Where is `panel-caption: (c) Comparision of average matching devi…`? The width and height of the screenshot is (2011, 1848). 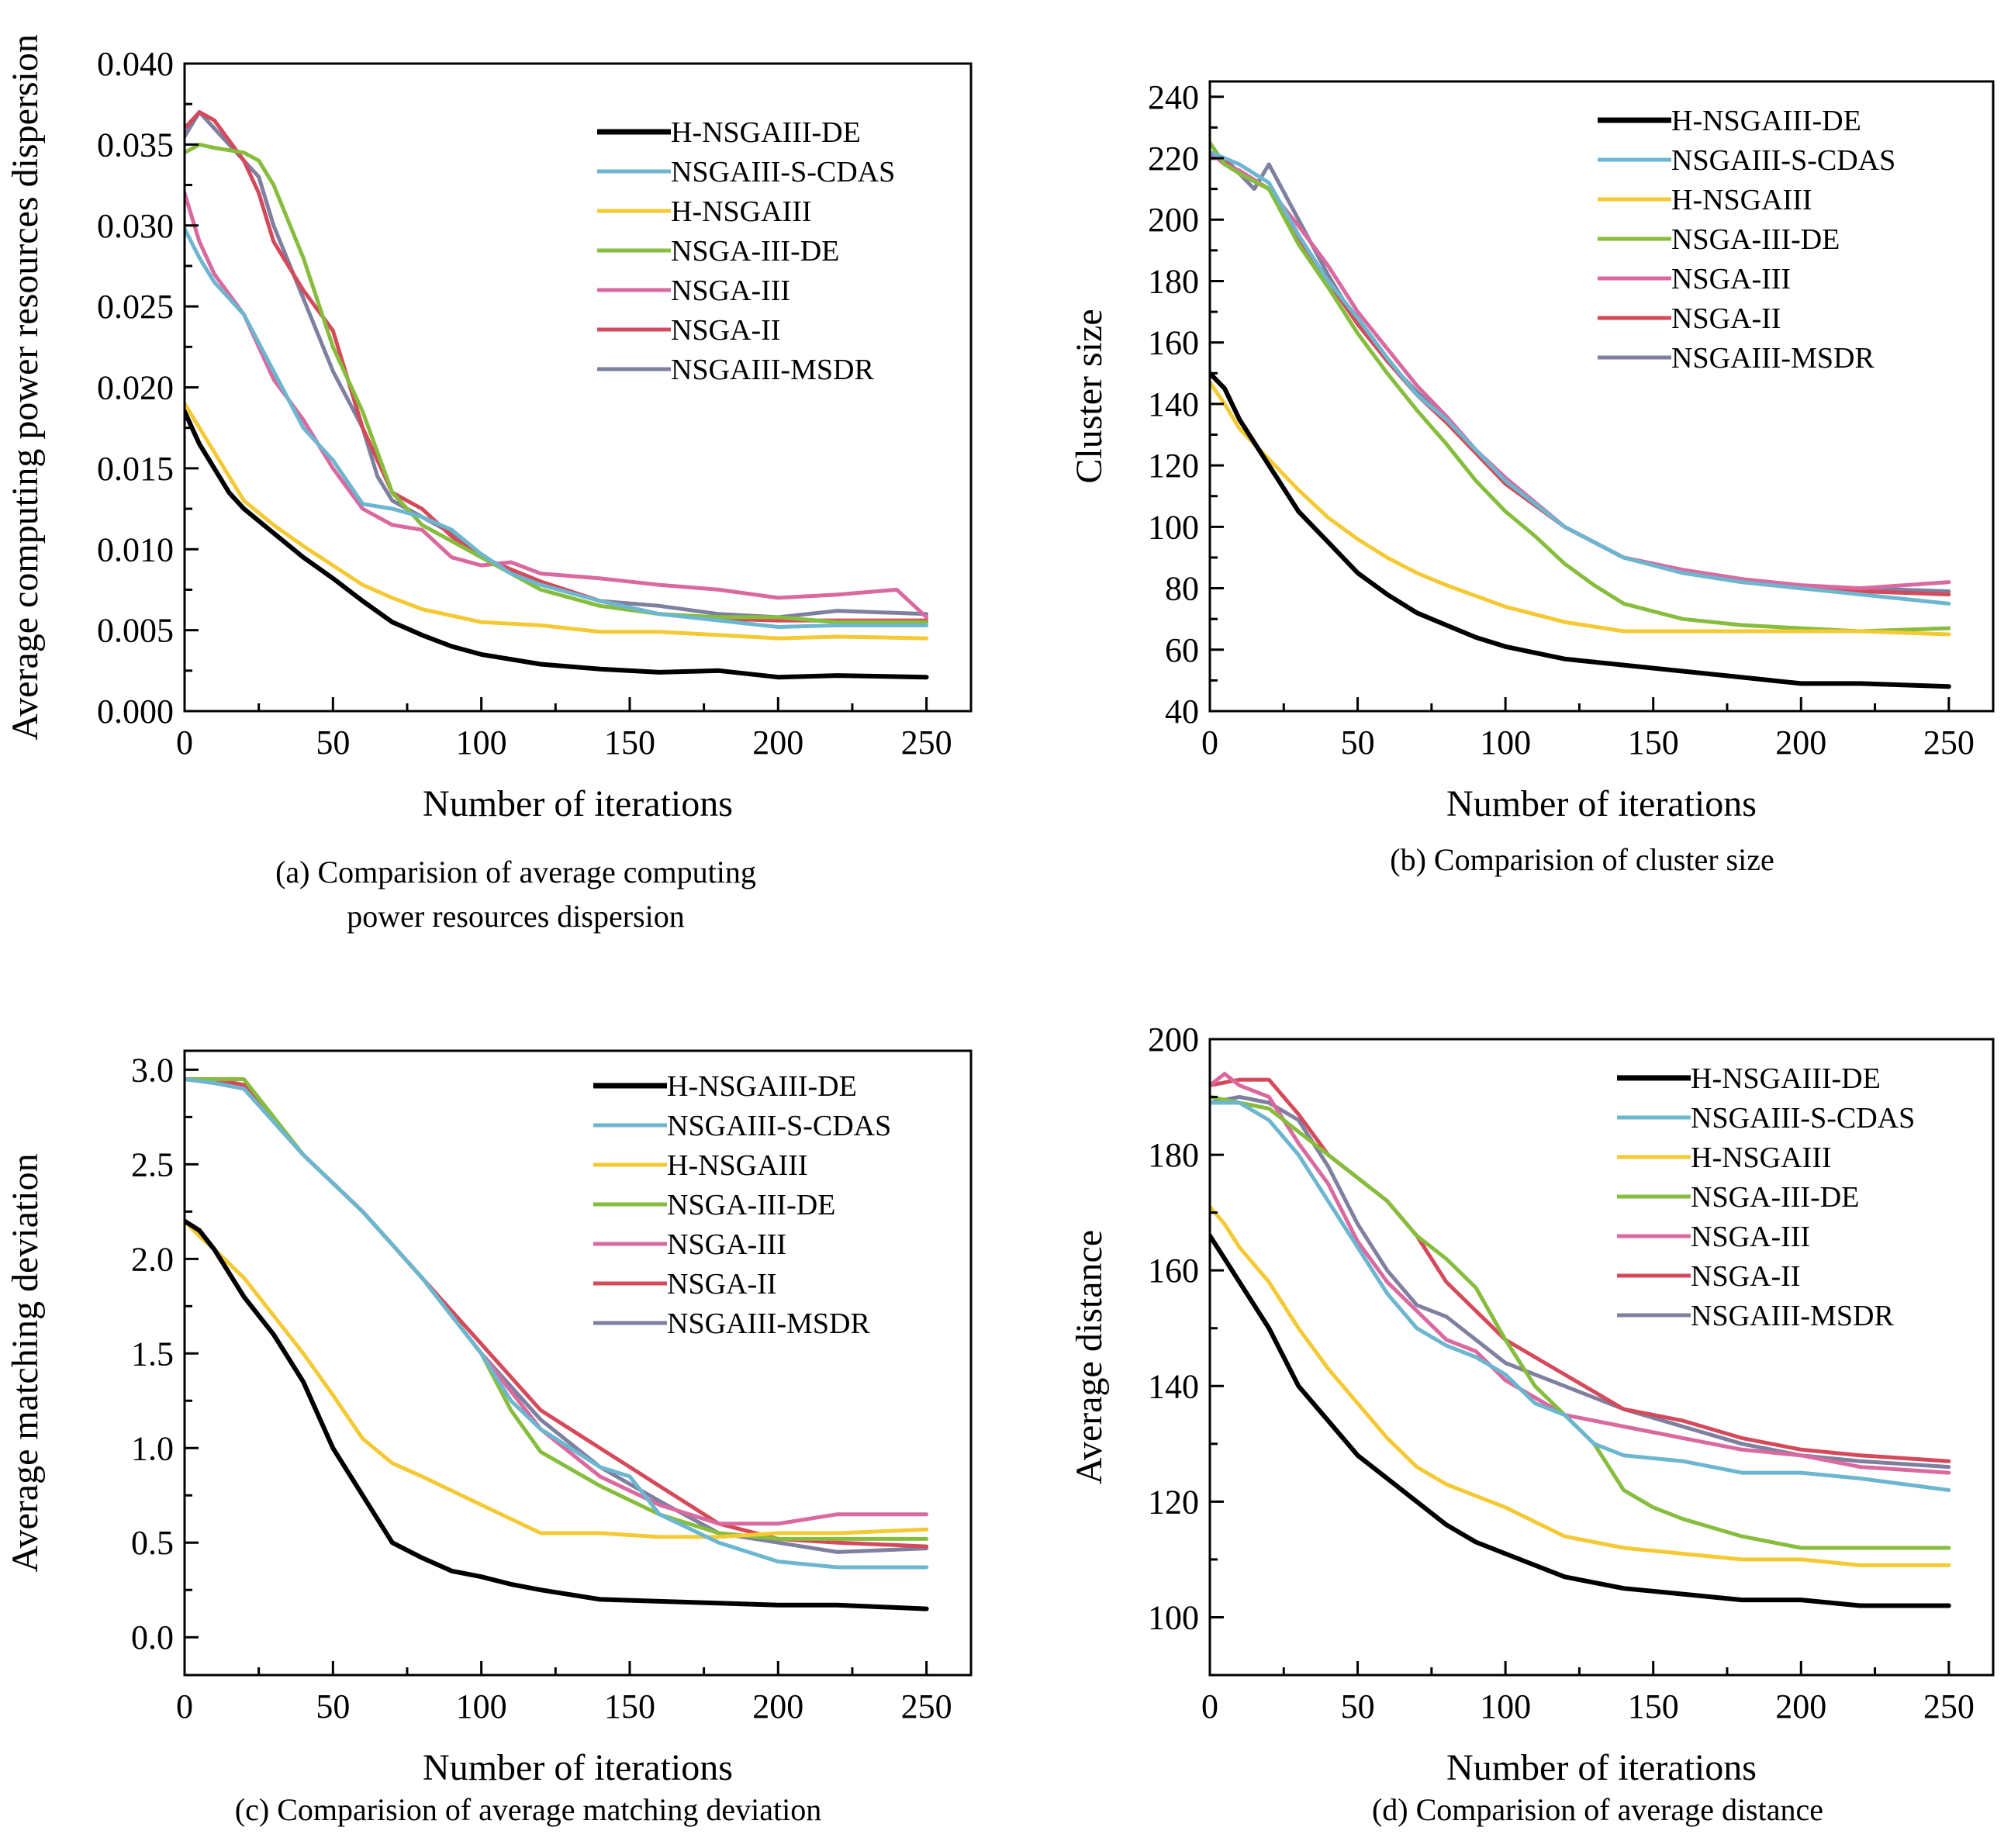 panel-caption: (c) Comparision of average matching devi… is located at coordinates (528, 1809).